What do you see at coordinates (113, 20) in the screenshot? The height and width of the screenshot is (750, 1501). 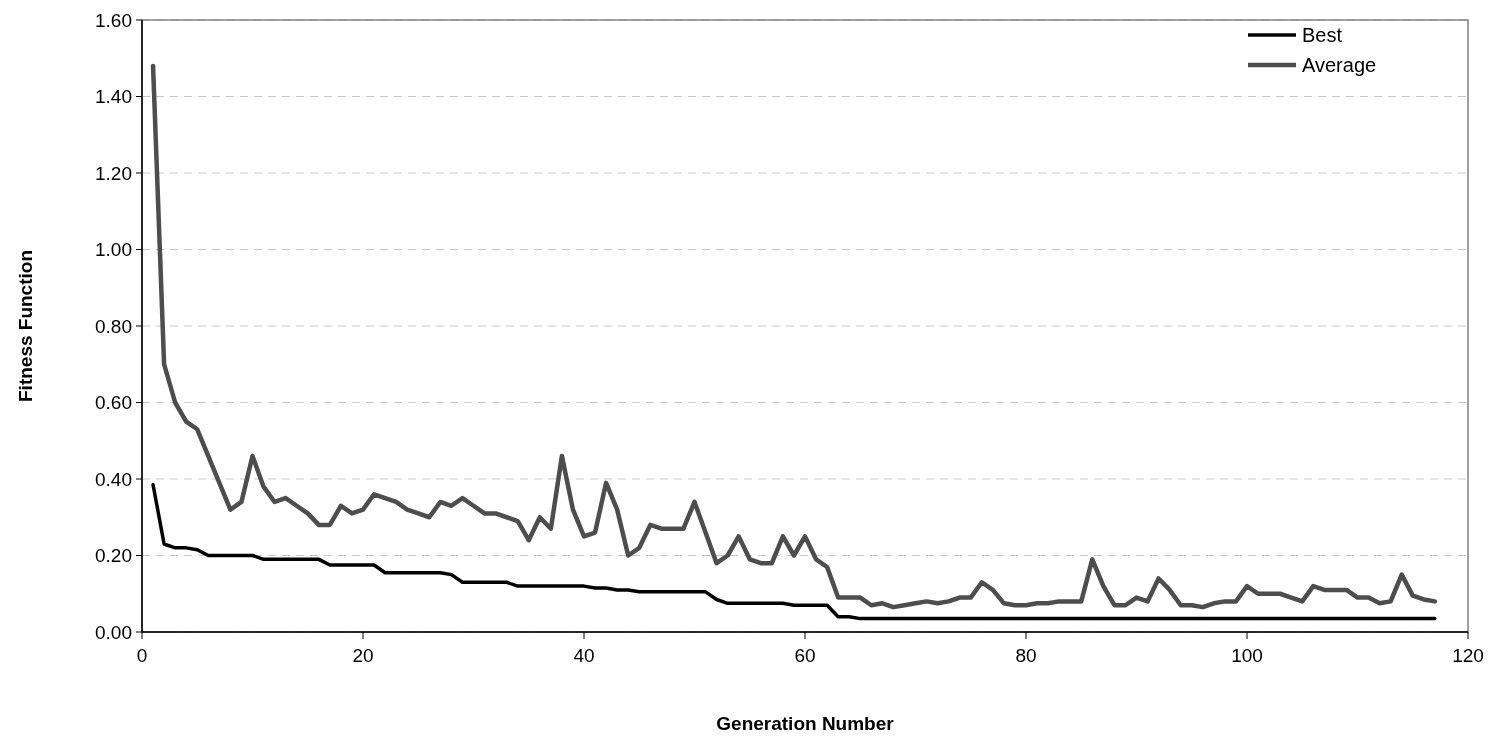 I see `y-tick-label: 1.60` at bounding box center [113, 20].